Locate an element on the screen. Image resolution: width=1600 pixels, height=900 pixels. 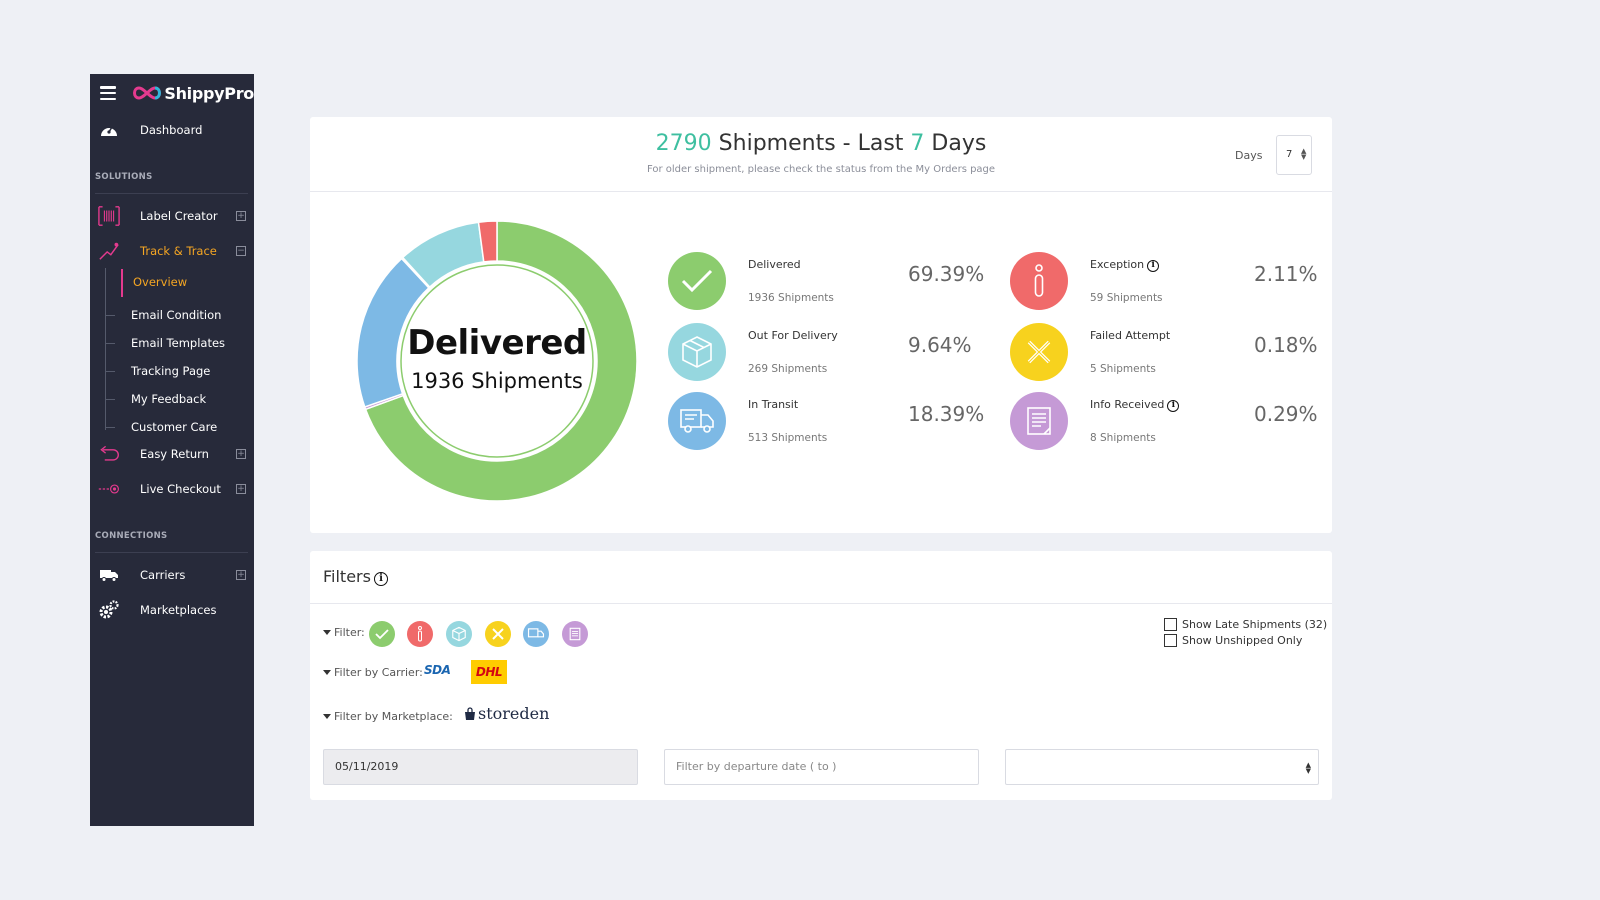
donut-center: Delivered 1936 Shipments is located at coordinates (497, 361).